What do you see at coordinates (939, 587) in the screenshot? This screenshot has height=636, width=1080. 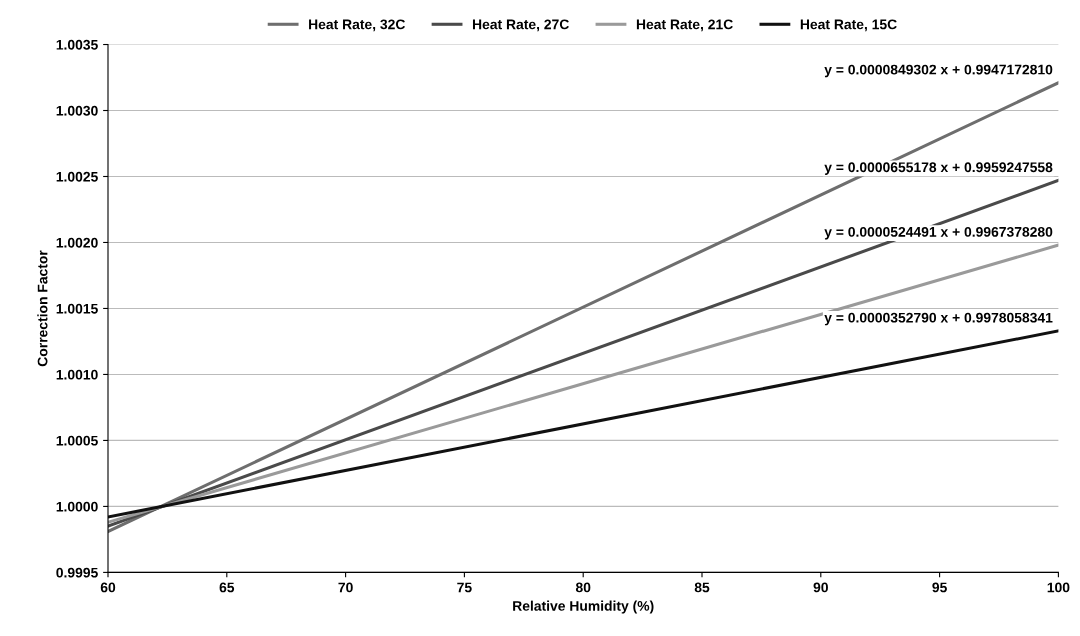 I see `x-tick-label: 95` at bounding box center [939, 587].